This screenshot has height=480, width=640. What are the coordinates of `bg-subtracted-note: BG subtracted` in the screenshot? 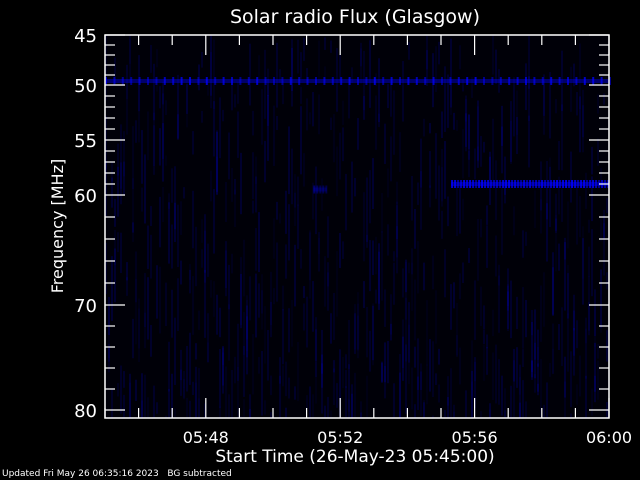 It's located at (199, 474).